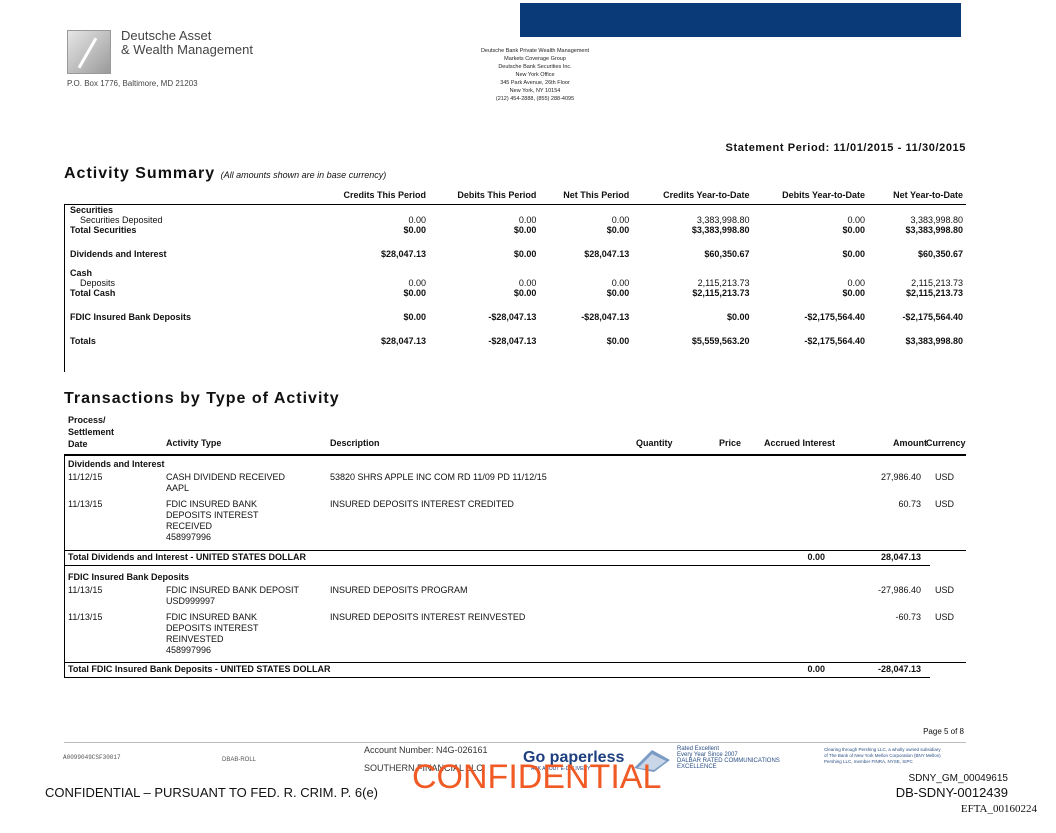 Image resolution: width=1056 pixels, height=833 pixels. What do you see at coordinates (187, 49) in the screenshot?
I see `brand-line-2: & Wealth Management` at bounding box center [187, 49].